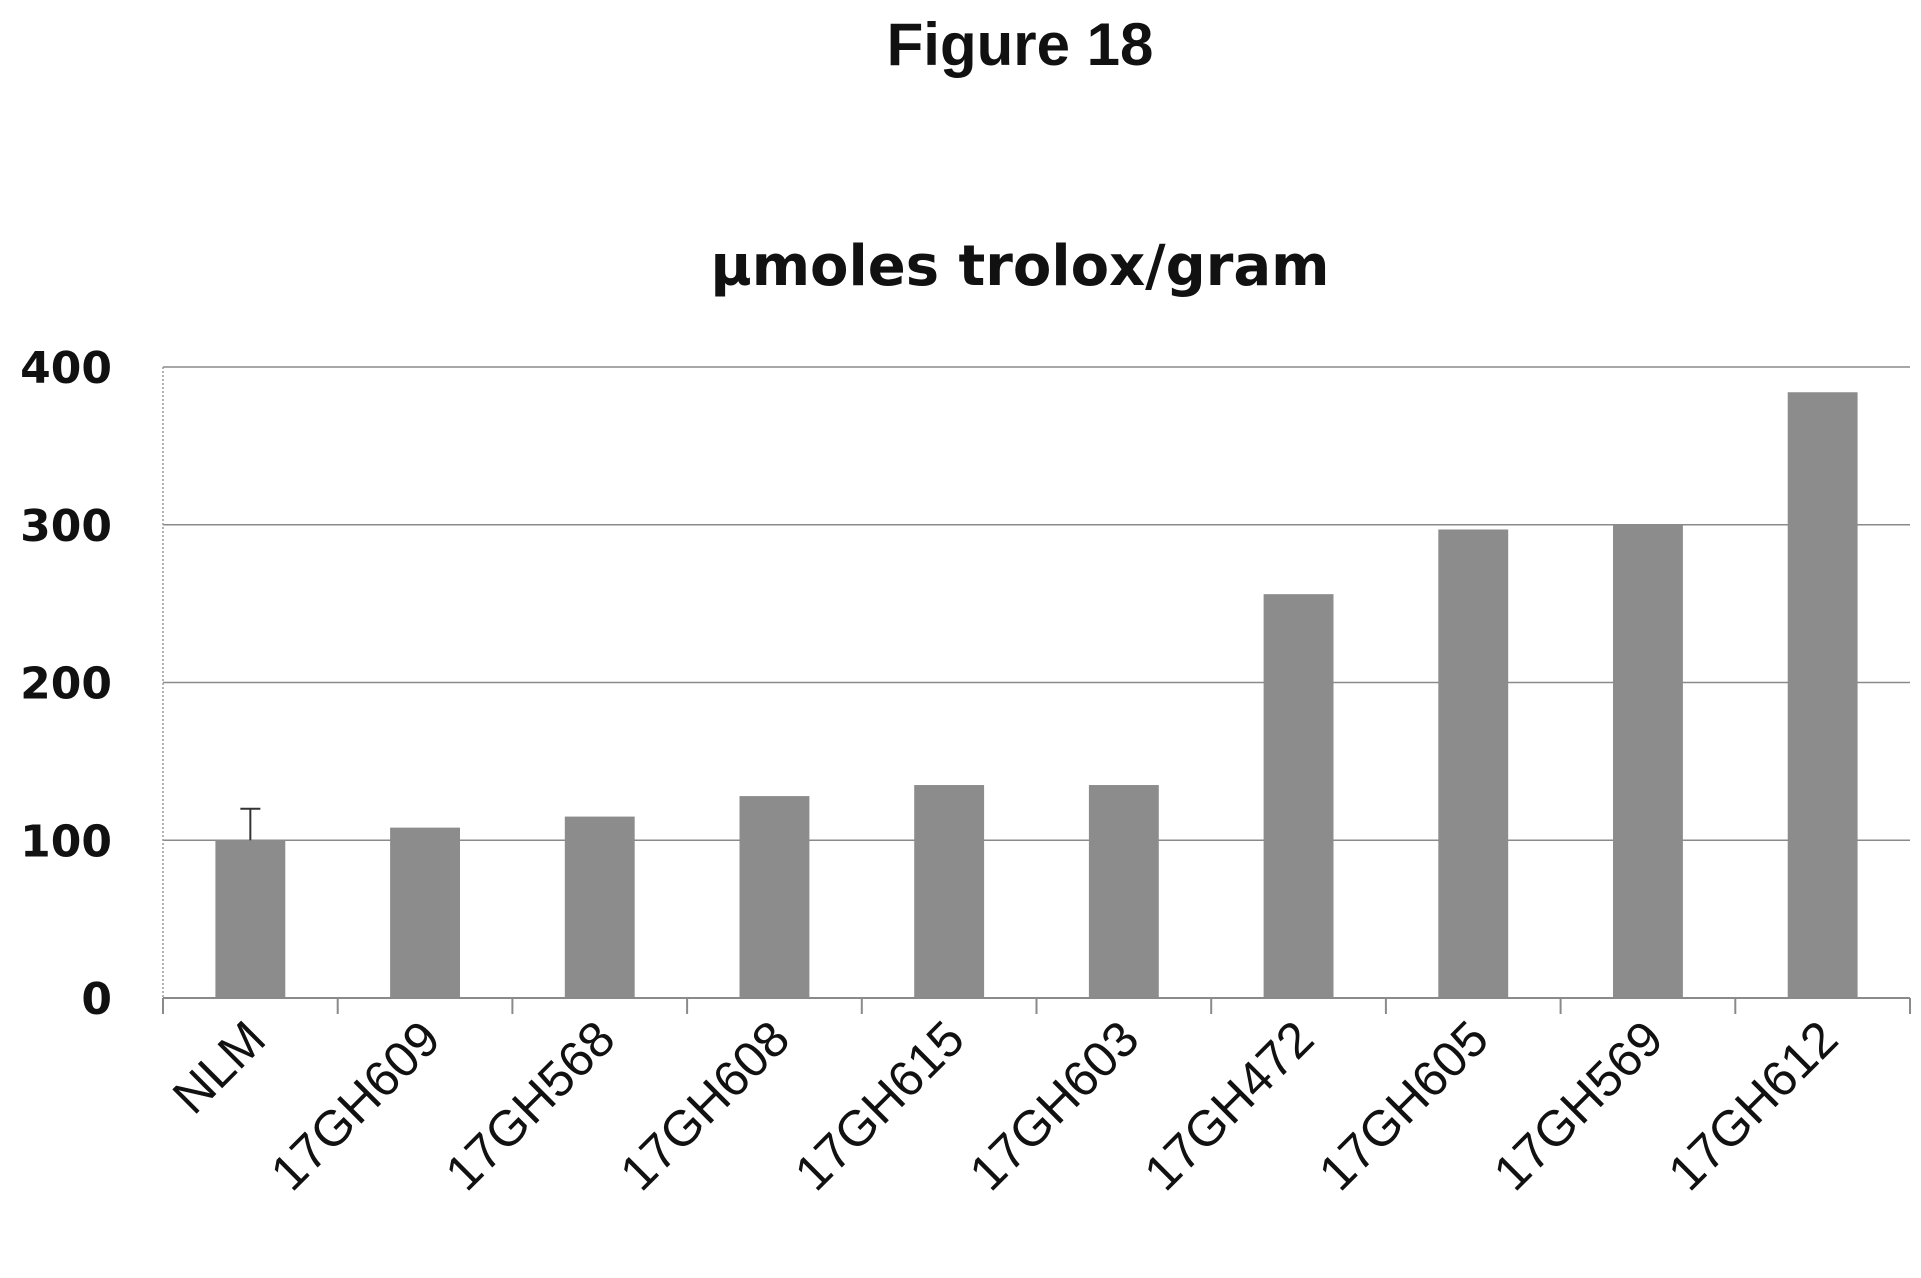  I want to click on bar-17GH608, so click(774, 897).